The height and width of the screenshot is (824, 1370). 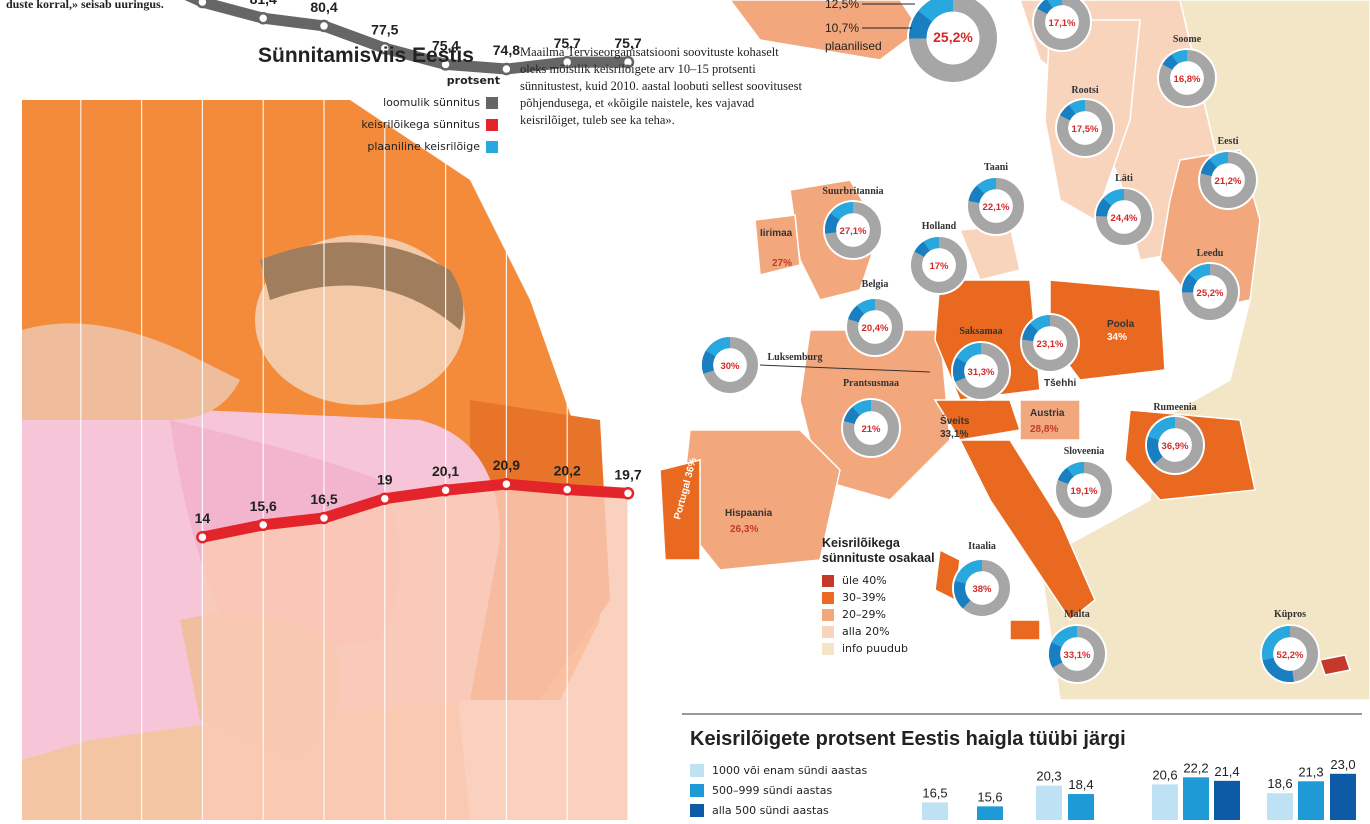 I want to click on donut-value-label: 38%, so click(x=982, y=589).